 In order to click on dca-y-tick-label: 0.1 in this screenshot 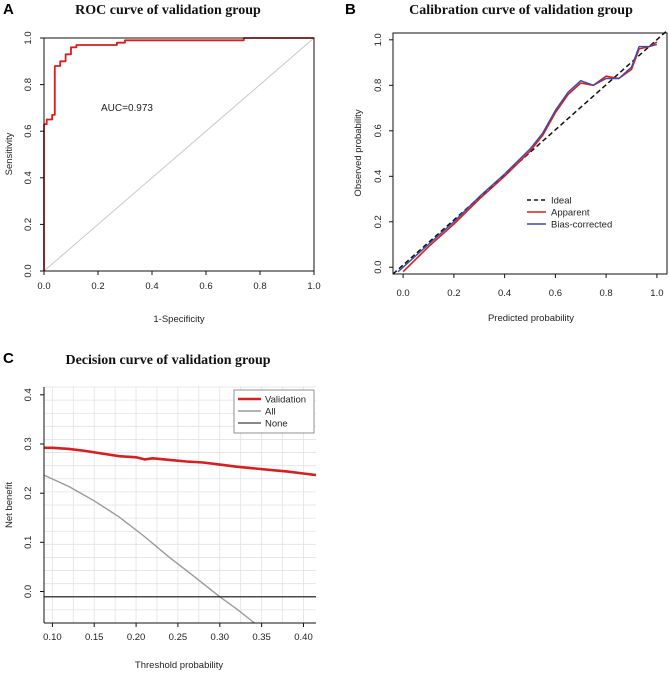, I will do `click(28, 542)`.